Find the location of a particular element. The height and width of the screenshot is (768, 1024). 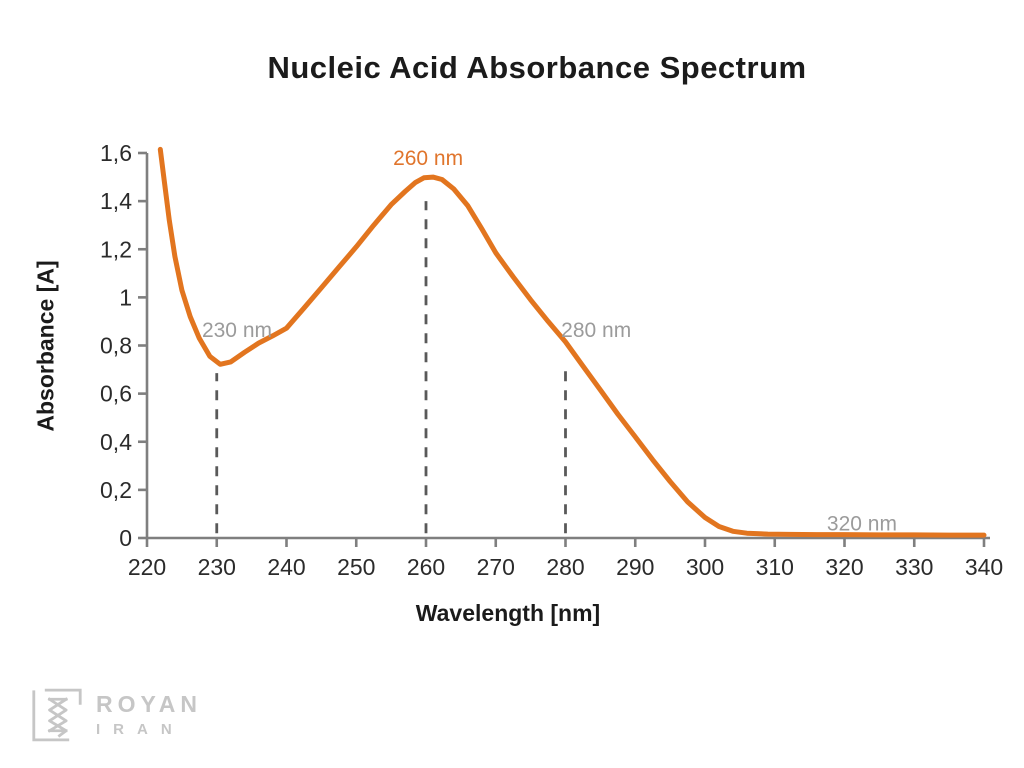

logo: ROYAN IRAN is located at coordinates (115, 715).